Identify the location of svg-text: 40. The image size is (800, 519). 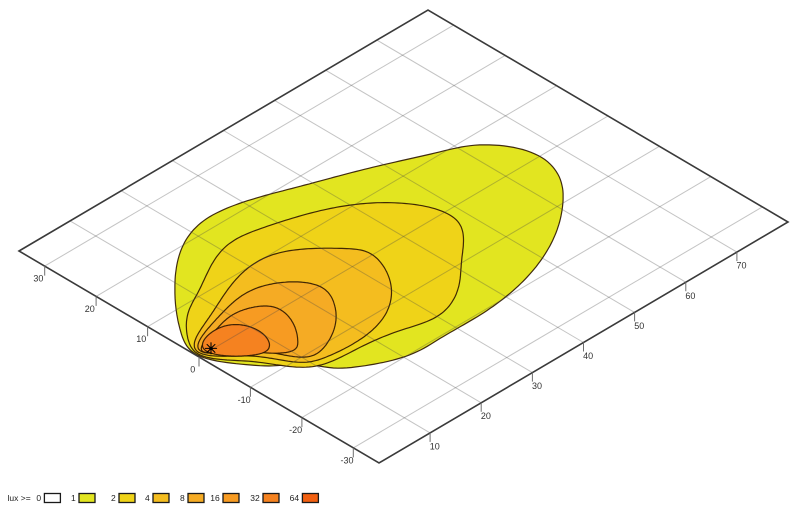
(588, 356).